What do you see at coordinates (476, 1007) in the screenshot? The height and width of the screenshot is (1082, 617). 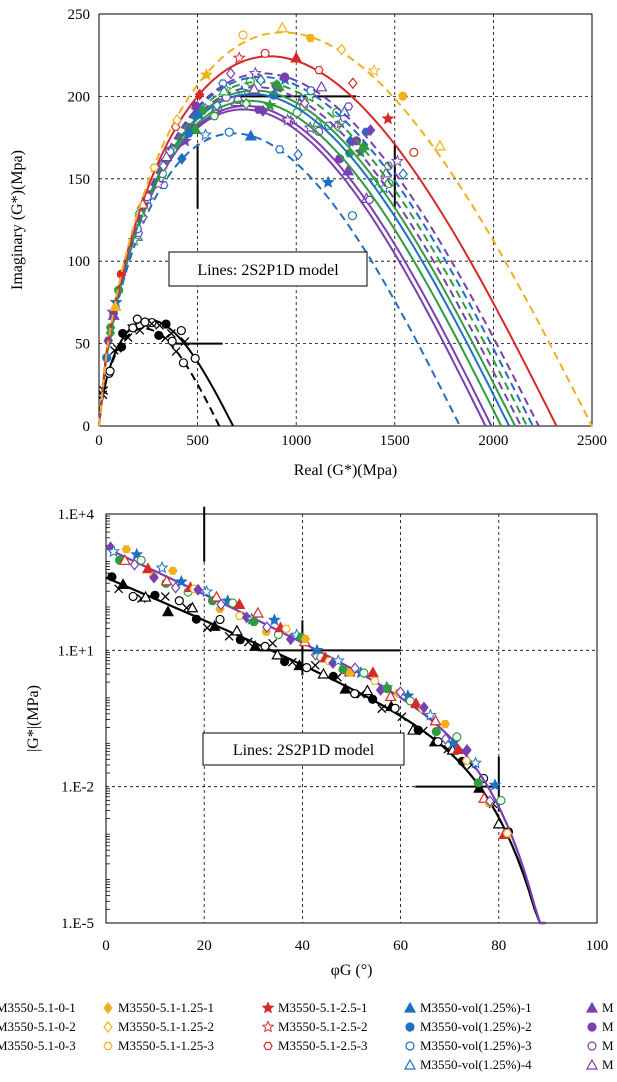 I see `legend-label: M3550-vol(1.25%)-1` at bounding box center [476, 1007].